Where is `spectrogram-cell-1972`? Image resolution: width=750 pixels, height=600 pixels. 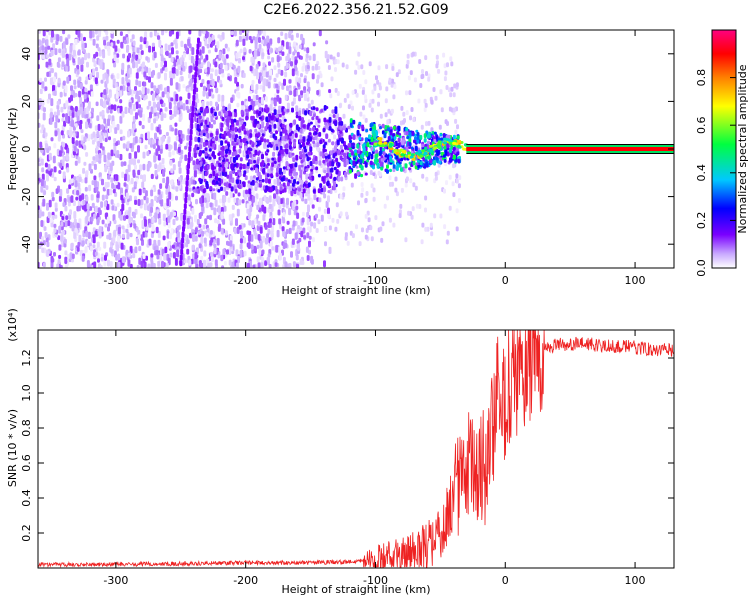 spectrogram-cell-1972 is located at coordinates (118, 239).